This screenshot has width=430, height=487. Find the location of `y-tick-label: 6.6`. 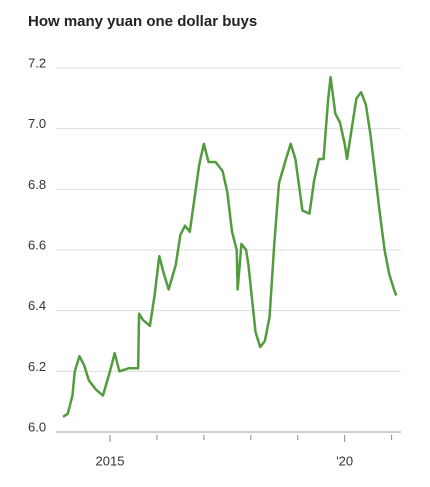

y-tick-label: 6.6 is located at coordinates (37, 244).